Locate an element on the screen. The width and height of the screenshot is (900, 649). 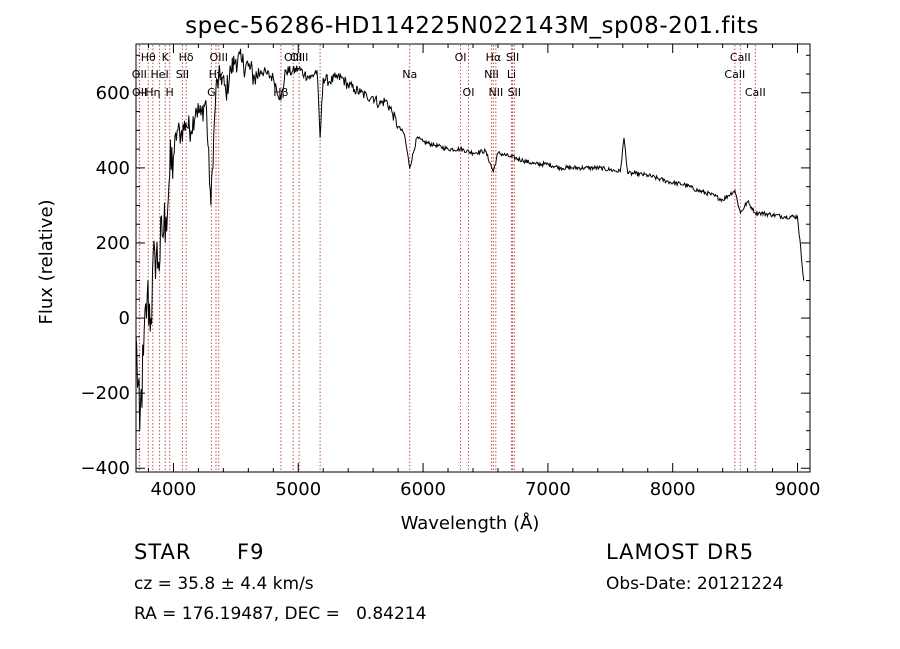
y-tick-label: −400 is located at coordinates (105, 468).